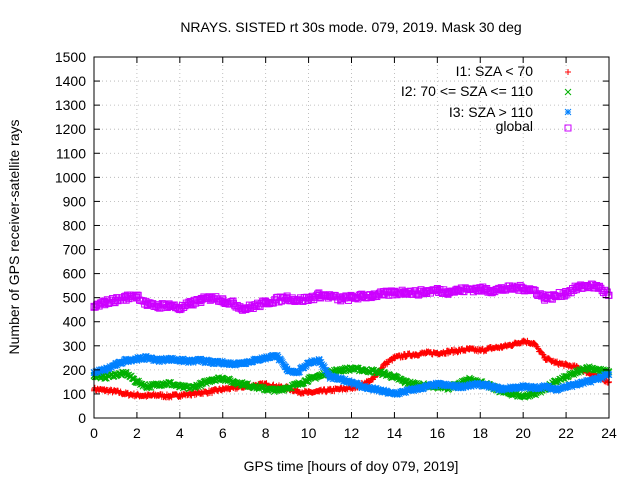  What do you see at coordinates (566, 433) in the screenshot?
I see `x-tick-label: 22` at bounding box center [566, 433].